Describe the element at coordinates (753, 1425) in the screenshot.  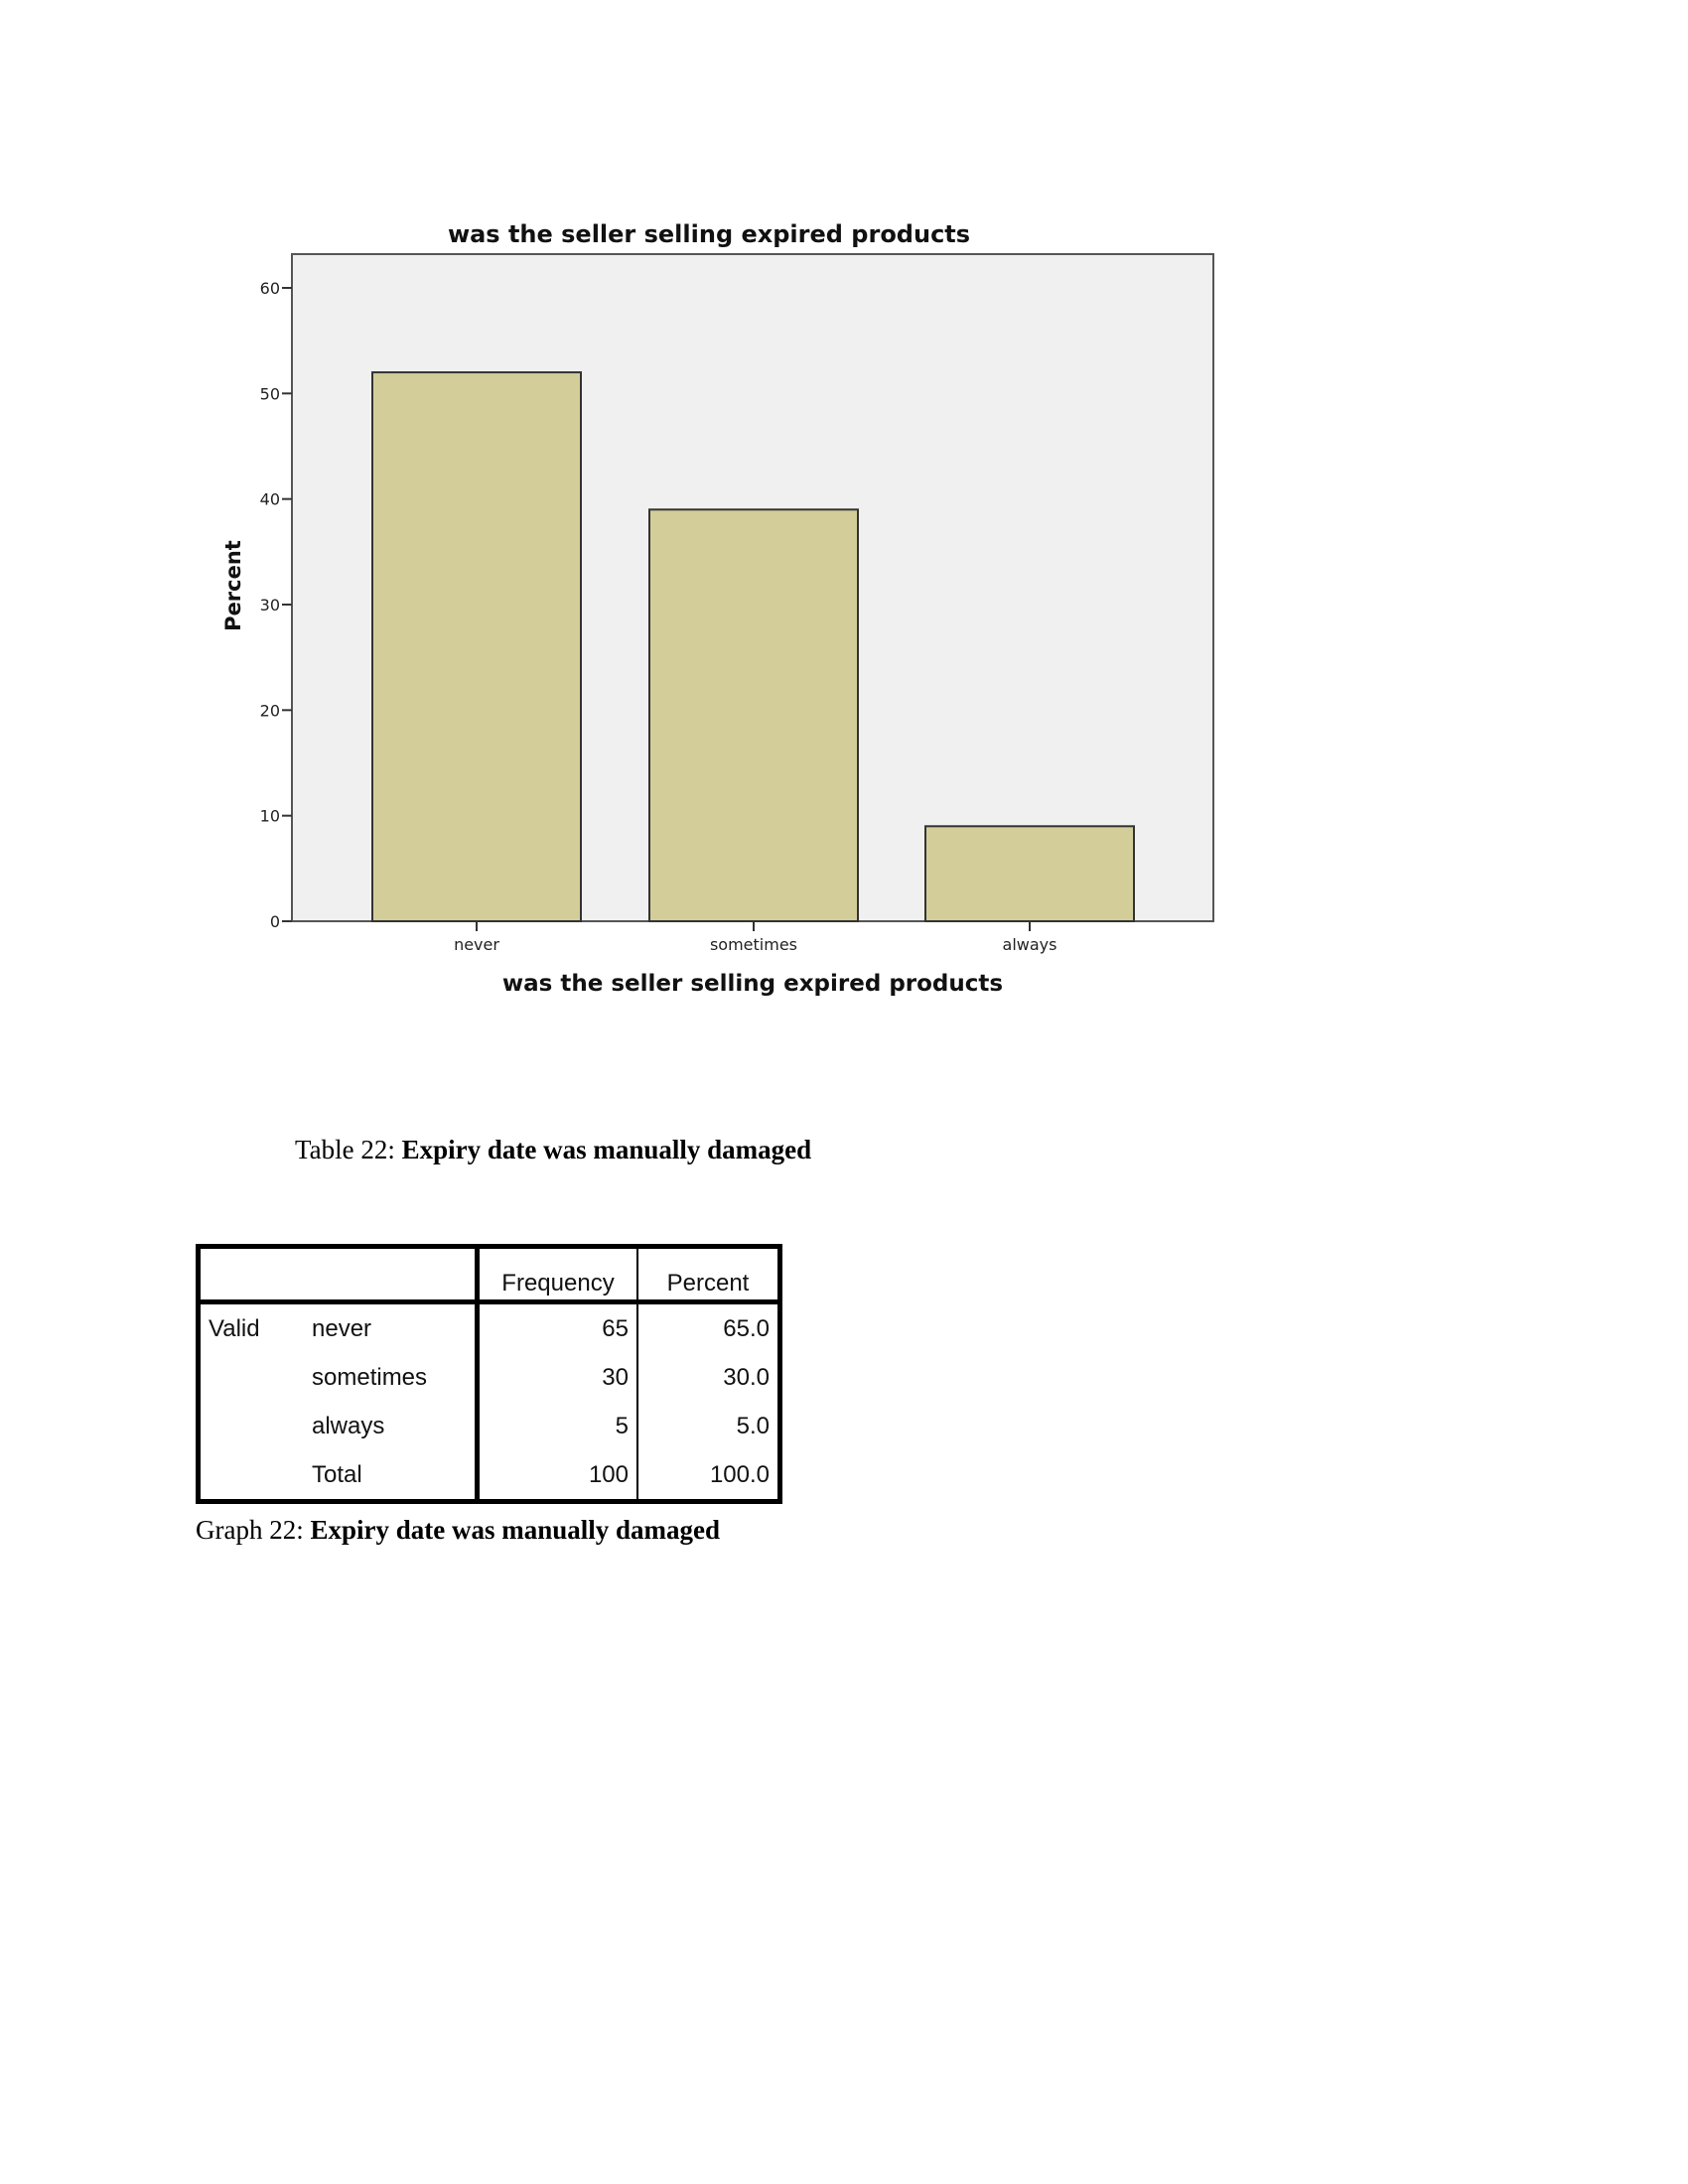
I see `table-cell: 5.0` at that location.